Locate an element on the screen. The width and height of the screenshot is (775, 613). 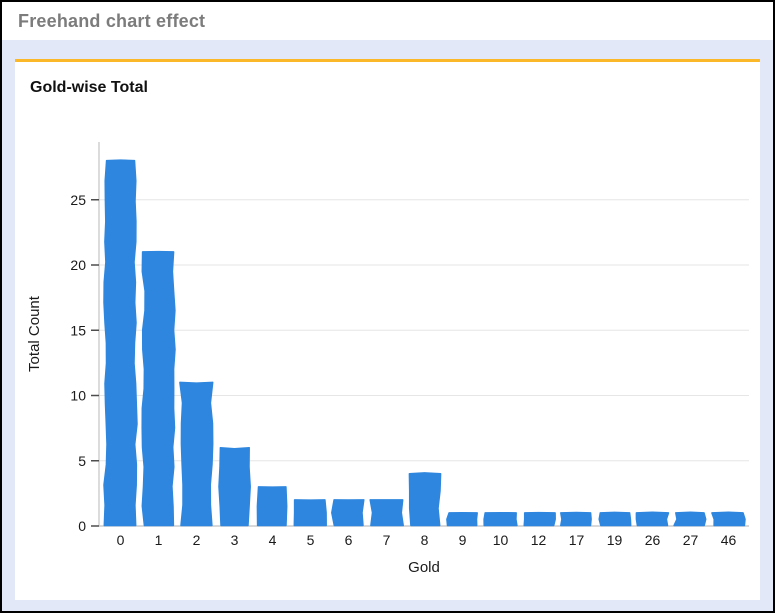
x-tick-label: 17 is located at coordinates (577, 540).